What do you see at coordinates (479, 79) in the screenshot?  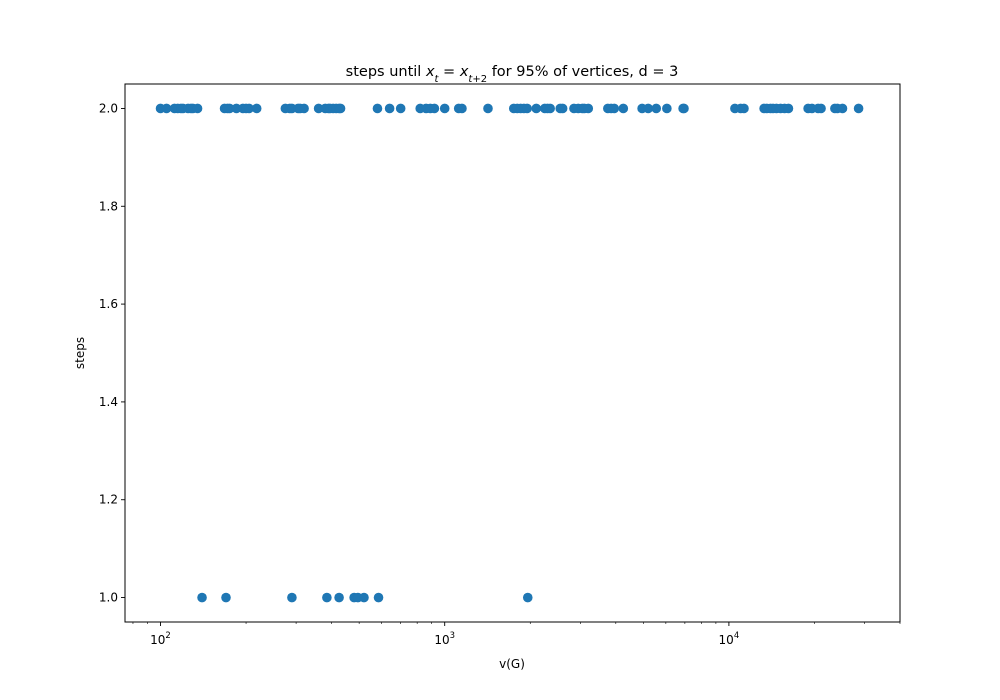 I see `title-math-part: +2` at bounding box center [479, 79].